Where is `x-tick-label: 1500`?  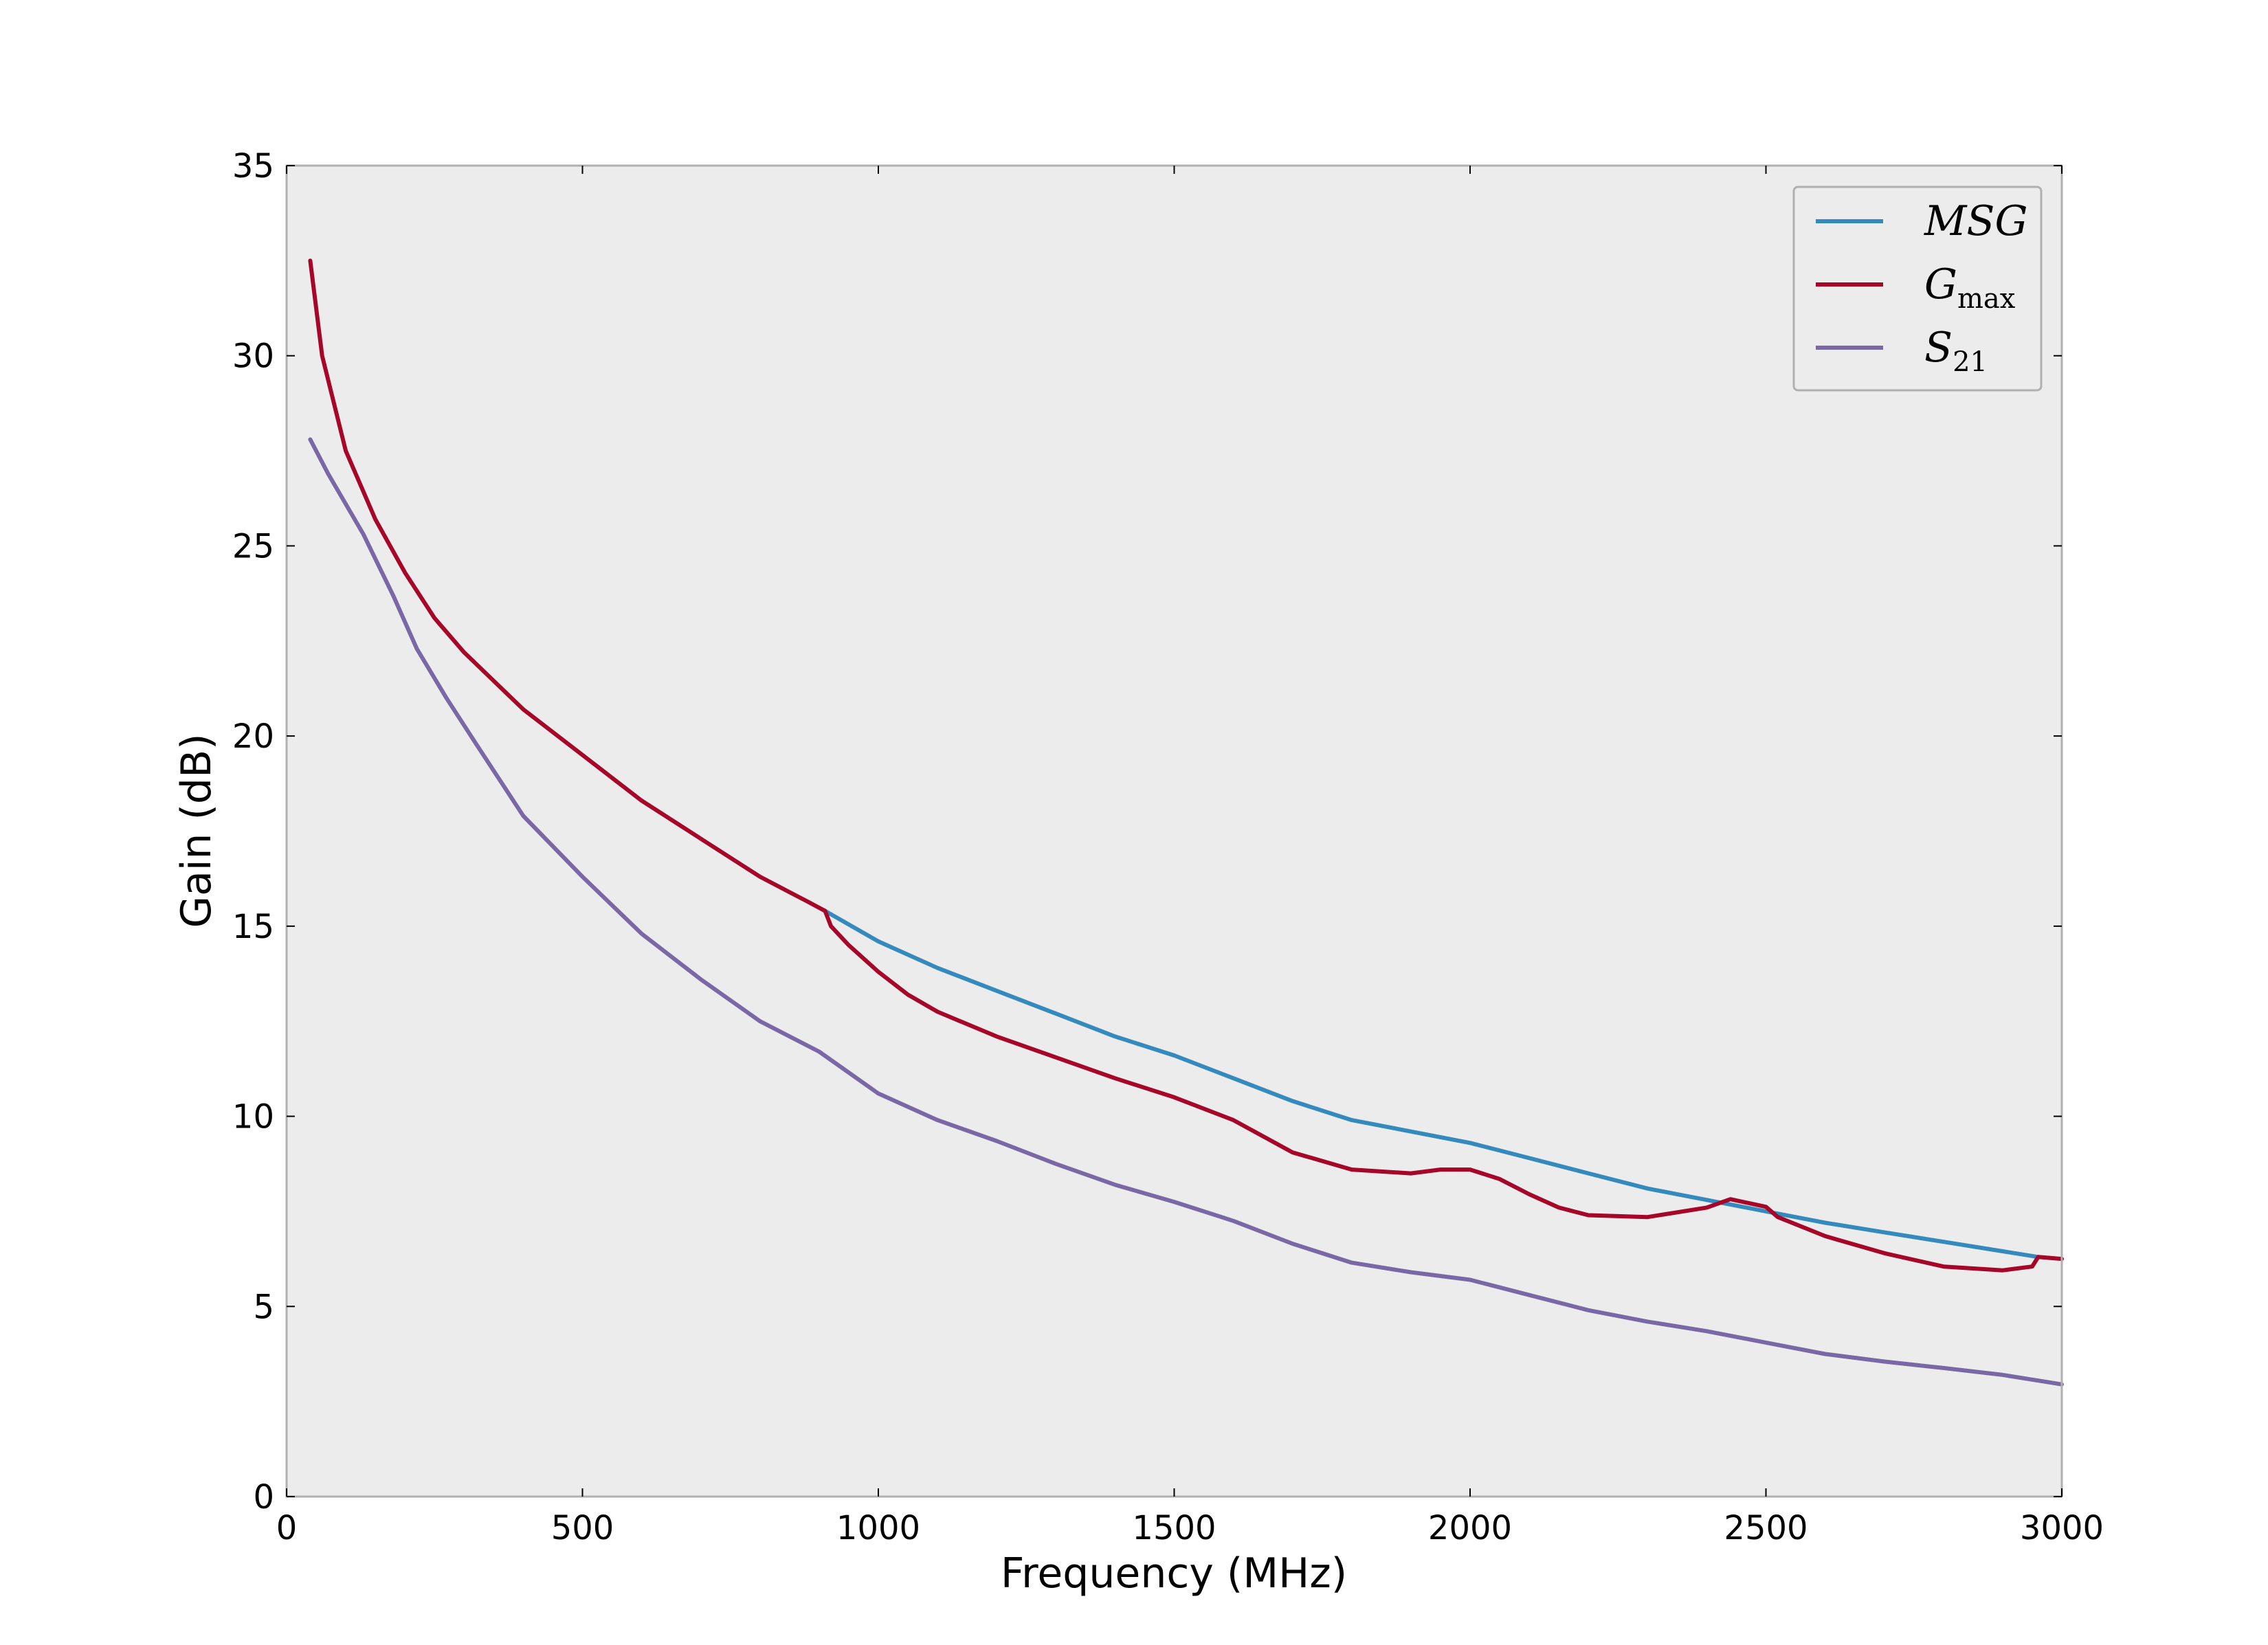
x-tick-label: 1500 is located at coordinates (1174, 1528).